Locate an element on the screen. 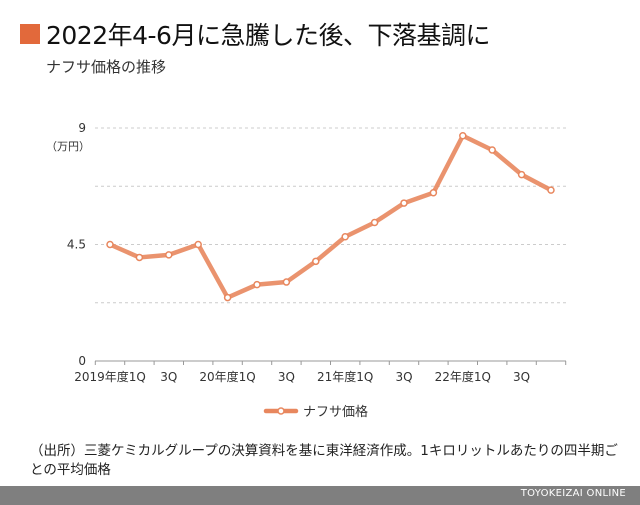 This screenshot has height=505, width=640. y-tick-label: 0 is located at coordinates (82, 361).